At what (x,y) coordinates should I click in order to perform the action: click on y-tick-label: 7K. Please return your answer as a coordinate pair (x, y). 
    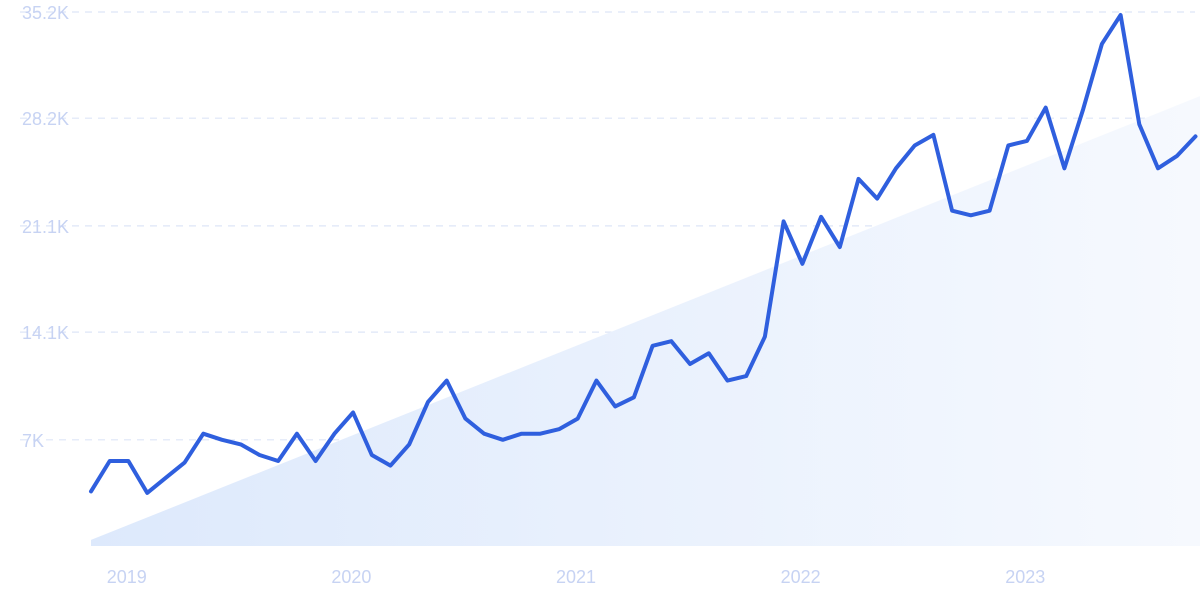
    Looking at the image, I should click on (33, 441).